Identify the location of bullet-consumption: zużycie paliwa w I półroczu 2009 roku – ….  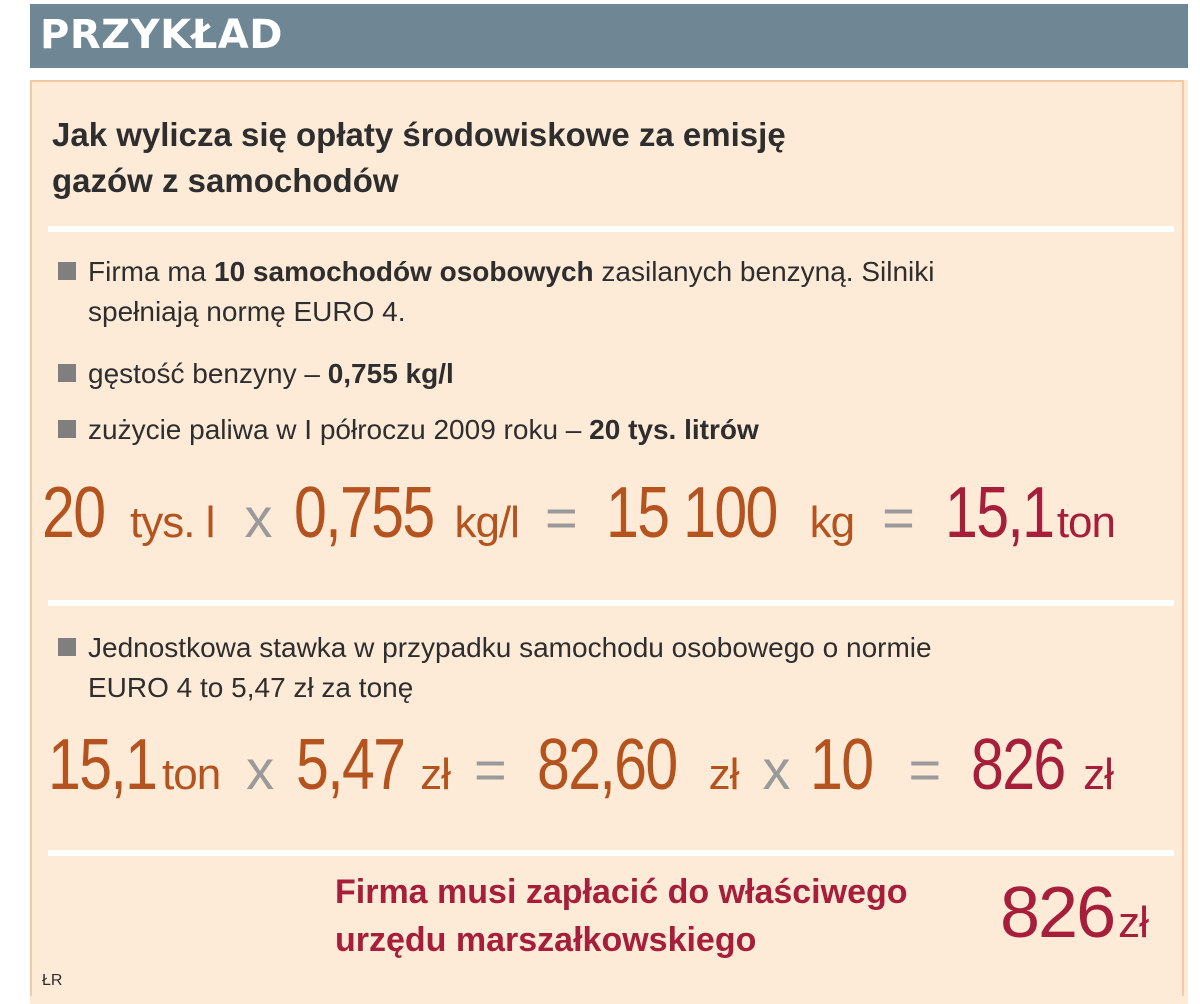
(408, 430).